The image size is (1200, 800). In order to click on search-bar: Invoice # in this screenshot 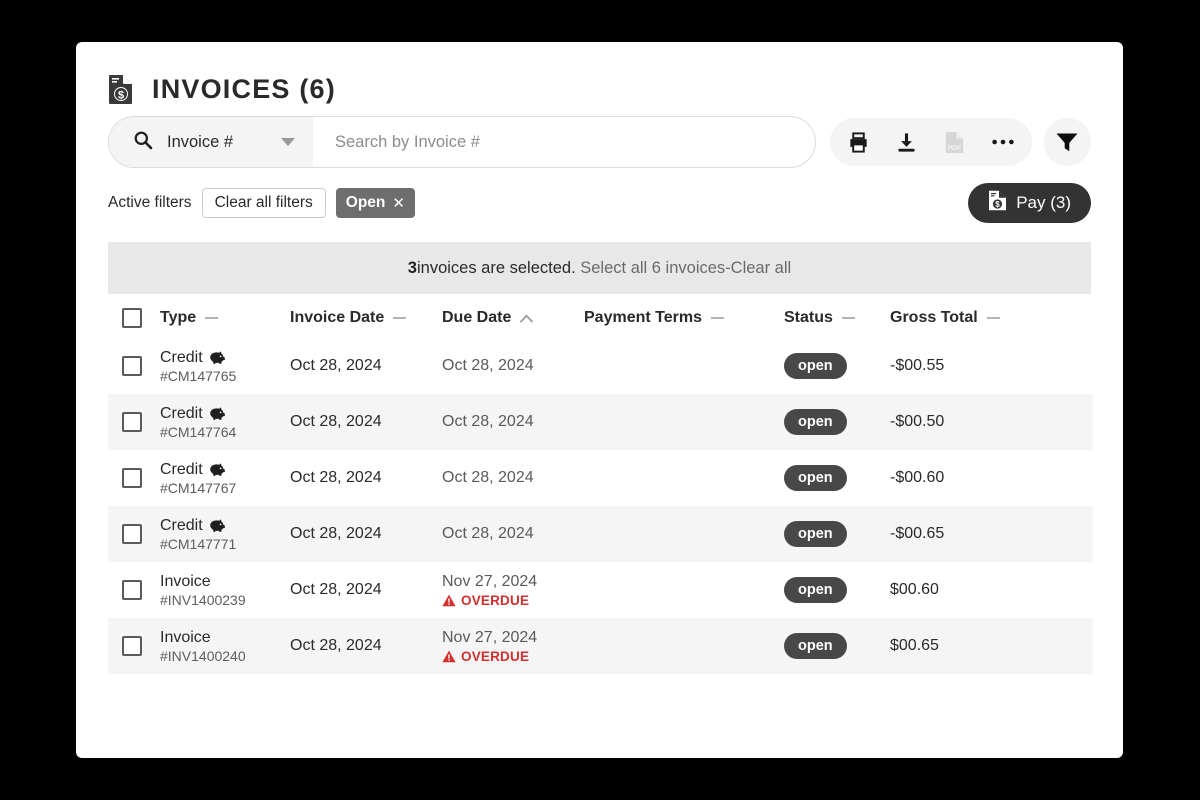, I will do `click(462, 142)`.